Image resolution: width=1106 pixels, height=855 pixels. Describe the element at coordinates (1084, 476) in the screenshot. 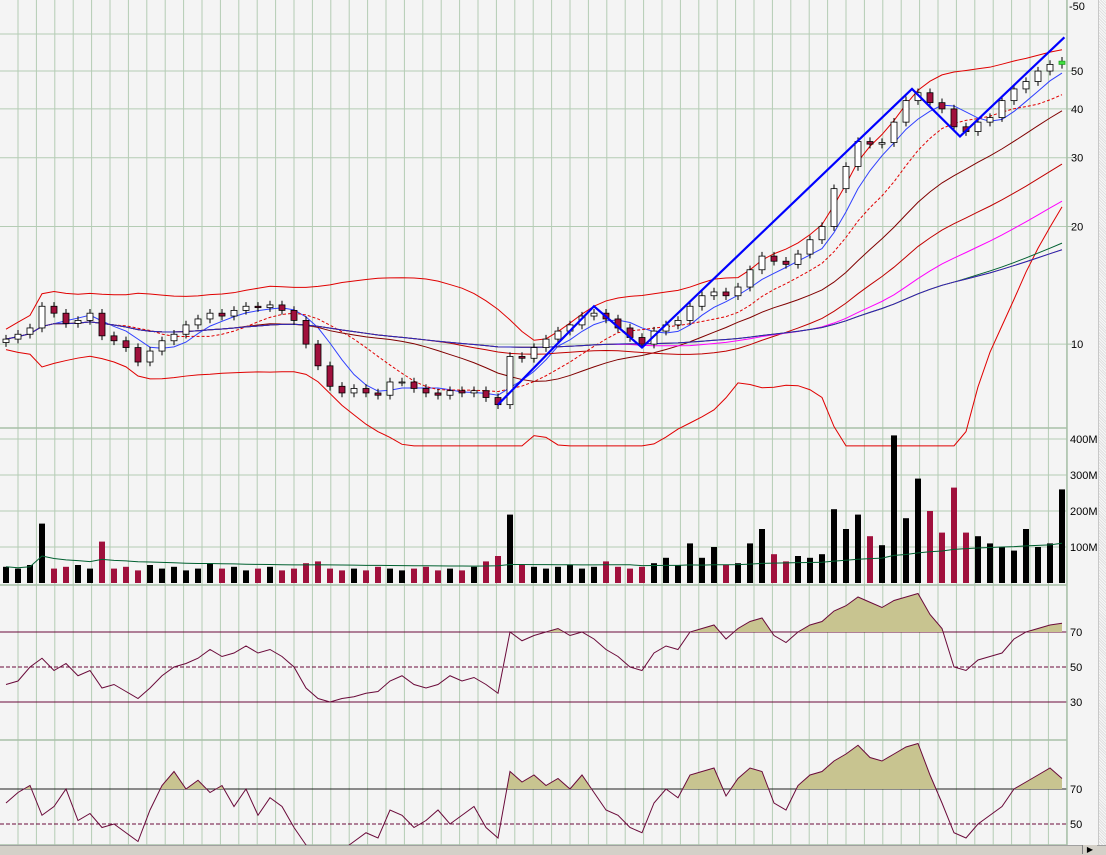

I see `volume-tick-label: 300M` at that location.